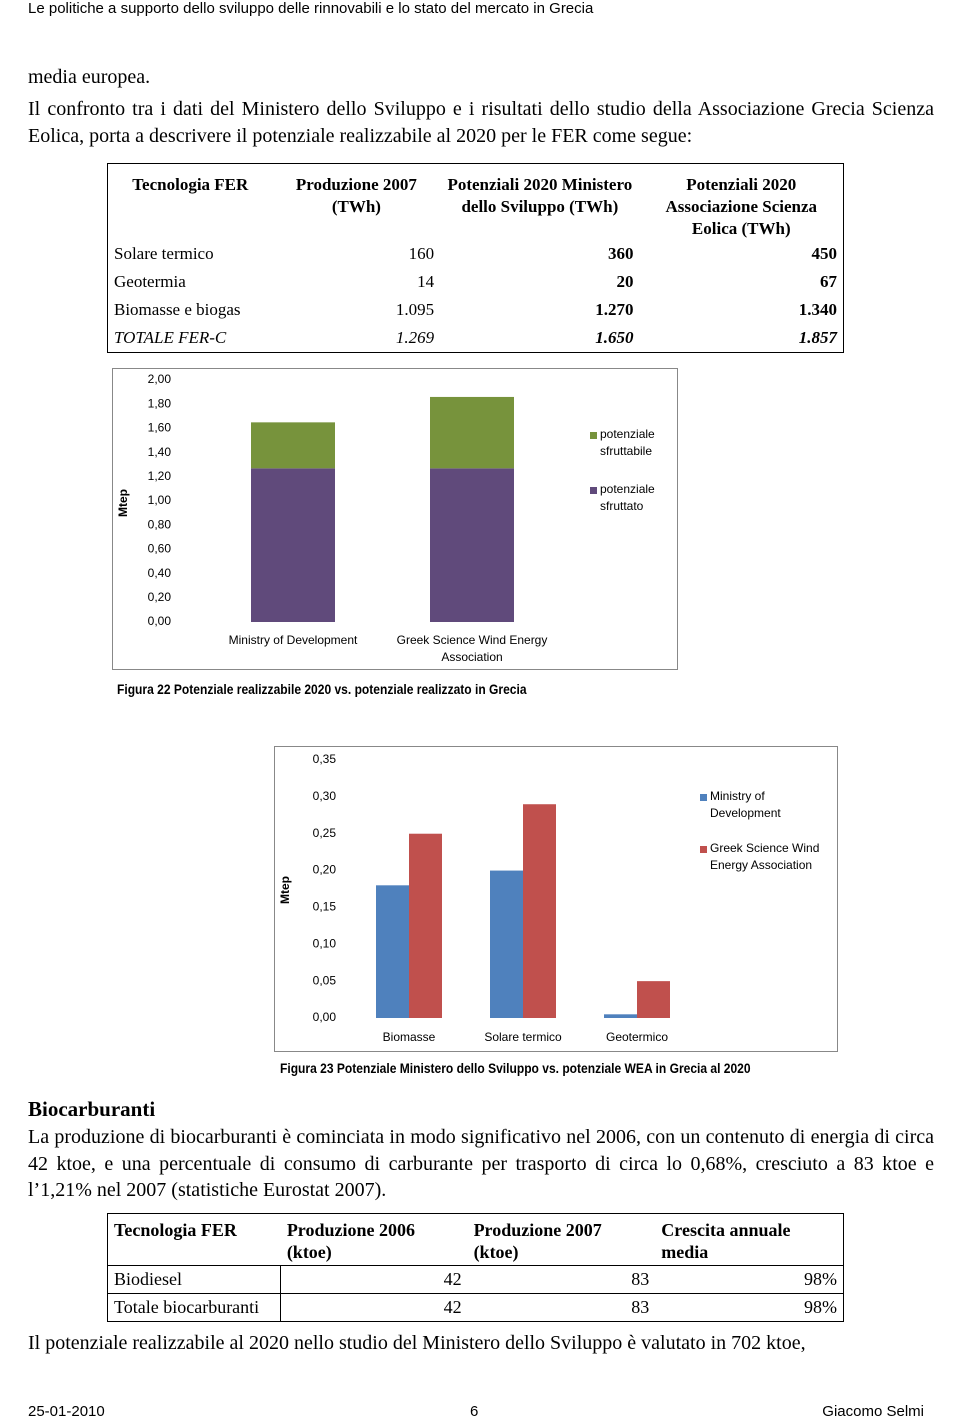 Image resolution: width=960 pixels, height=1420 pixels. What do you see at coordinates (625, 281) in the screenshot?
I see `cell: 20` at bounding box center [625, 281].